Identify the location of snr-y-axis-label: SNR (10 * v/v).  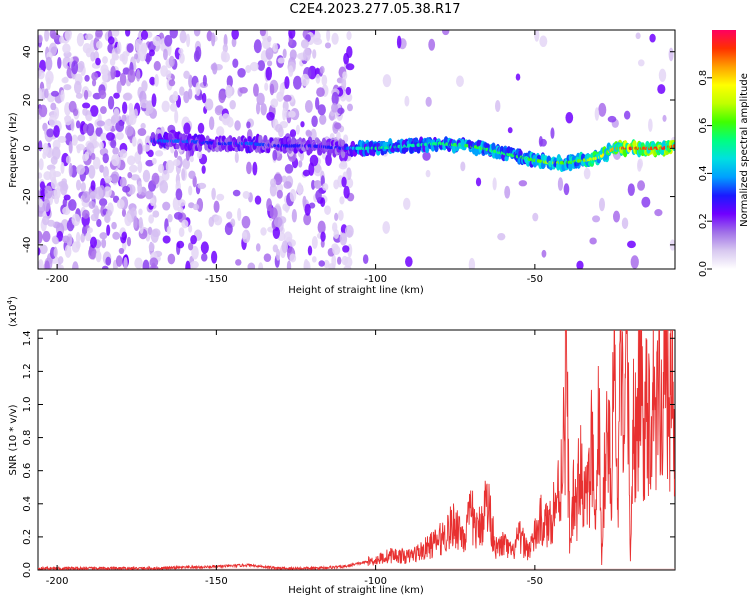
(13, 439).